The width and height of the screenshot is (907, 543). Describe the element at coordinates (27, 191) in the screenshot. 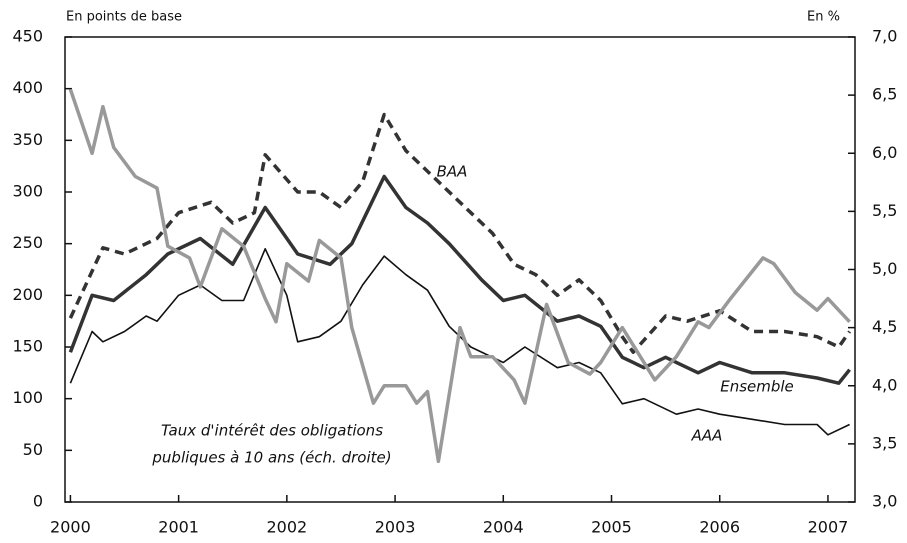

I see `y-tick-label: 300` at that location.